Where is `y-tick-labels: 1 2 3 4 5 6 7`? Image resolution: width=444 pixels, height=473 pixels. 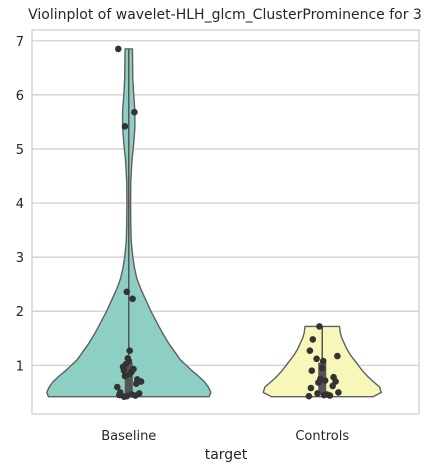
y-tick-labels: 1 2 3 4 5 6 7 is located at coordinates (20, 205).